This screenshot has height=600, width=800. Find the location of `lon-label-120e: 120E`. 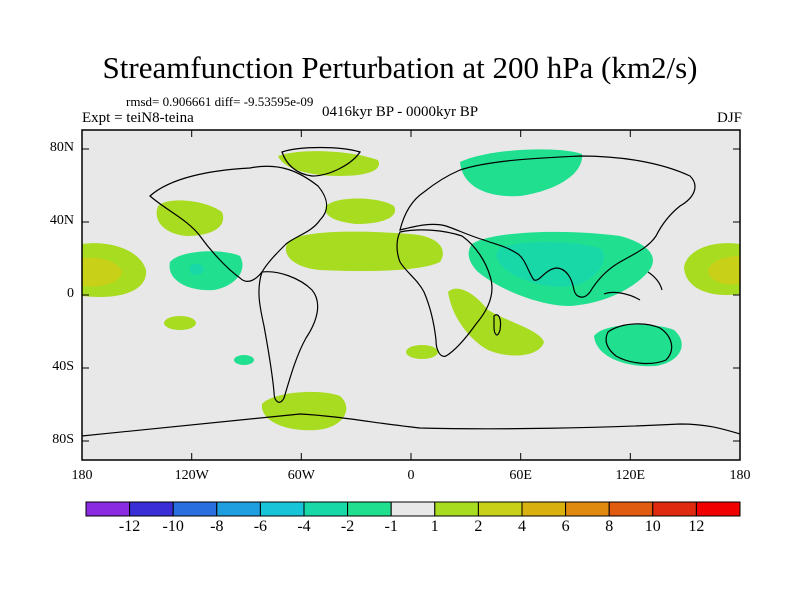

lon-label-120e: 120E is located at coordinates (630, 475).